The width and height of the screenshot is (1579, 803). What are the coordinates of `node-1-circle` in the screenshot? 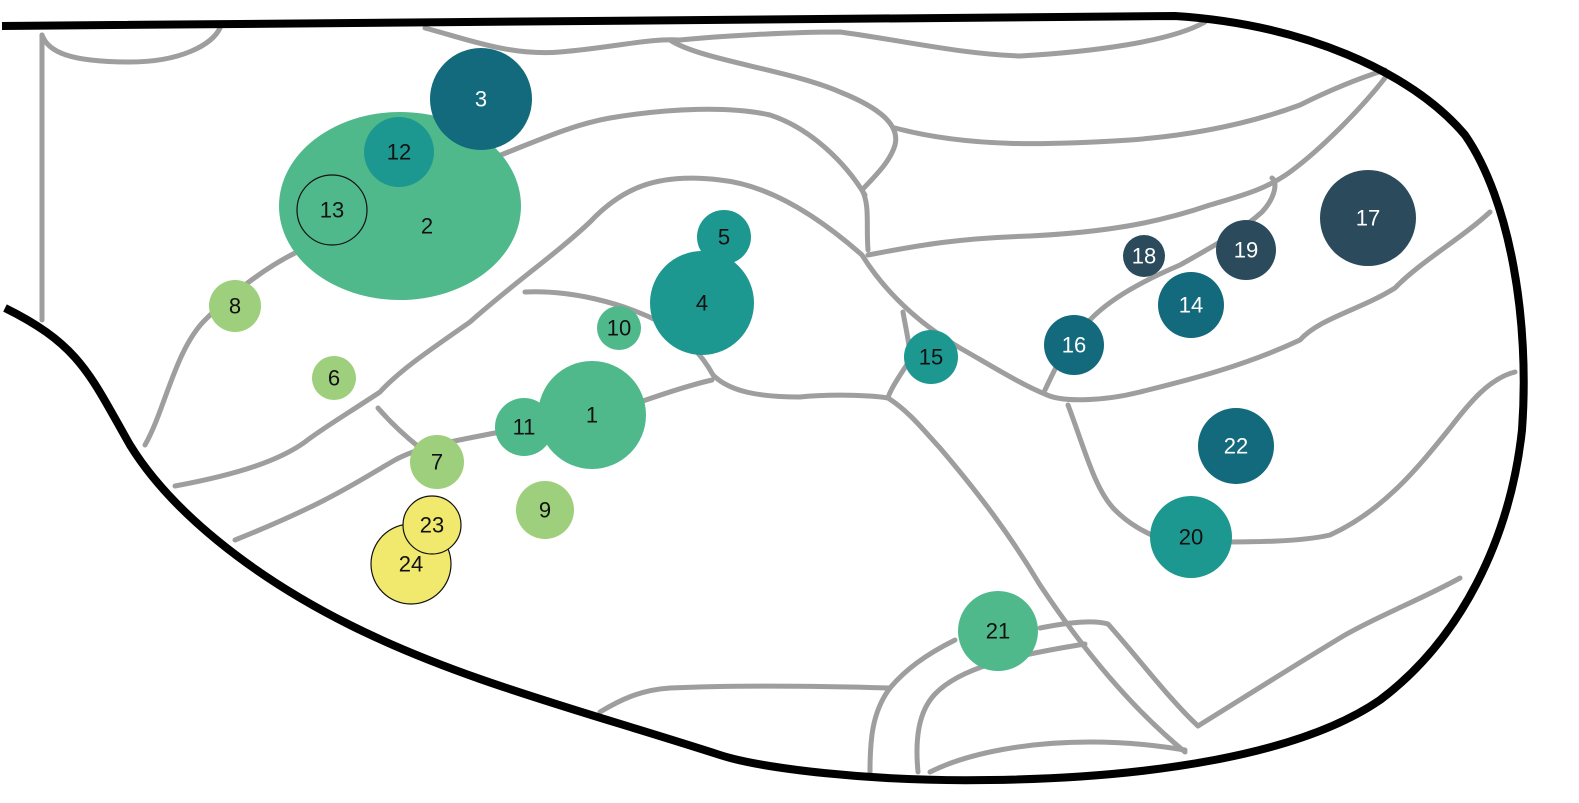 It's located at (592, 415).